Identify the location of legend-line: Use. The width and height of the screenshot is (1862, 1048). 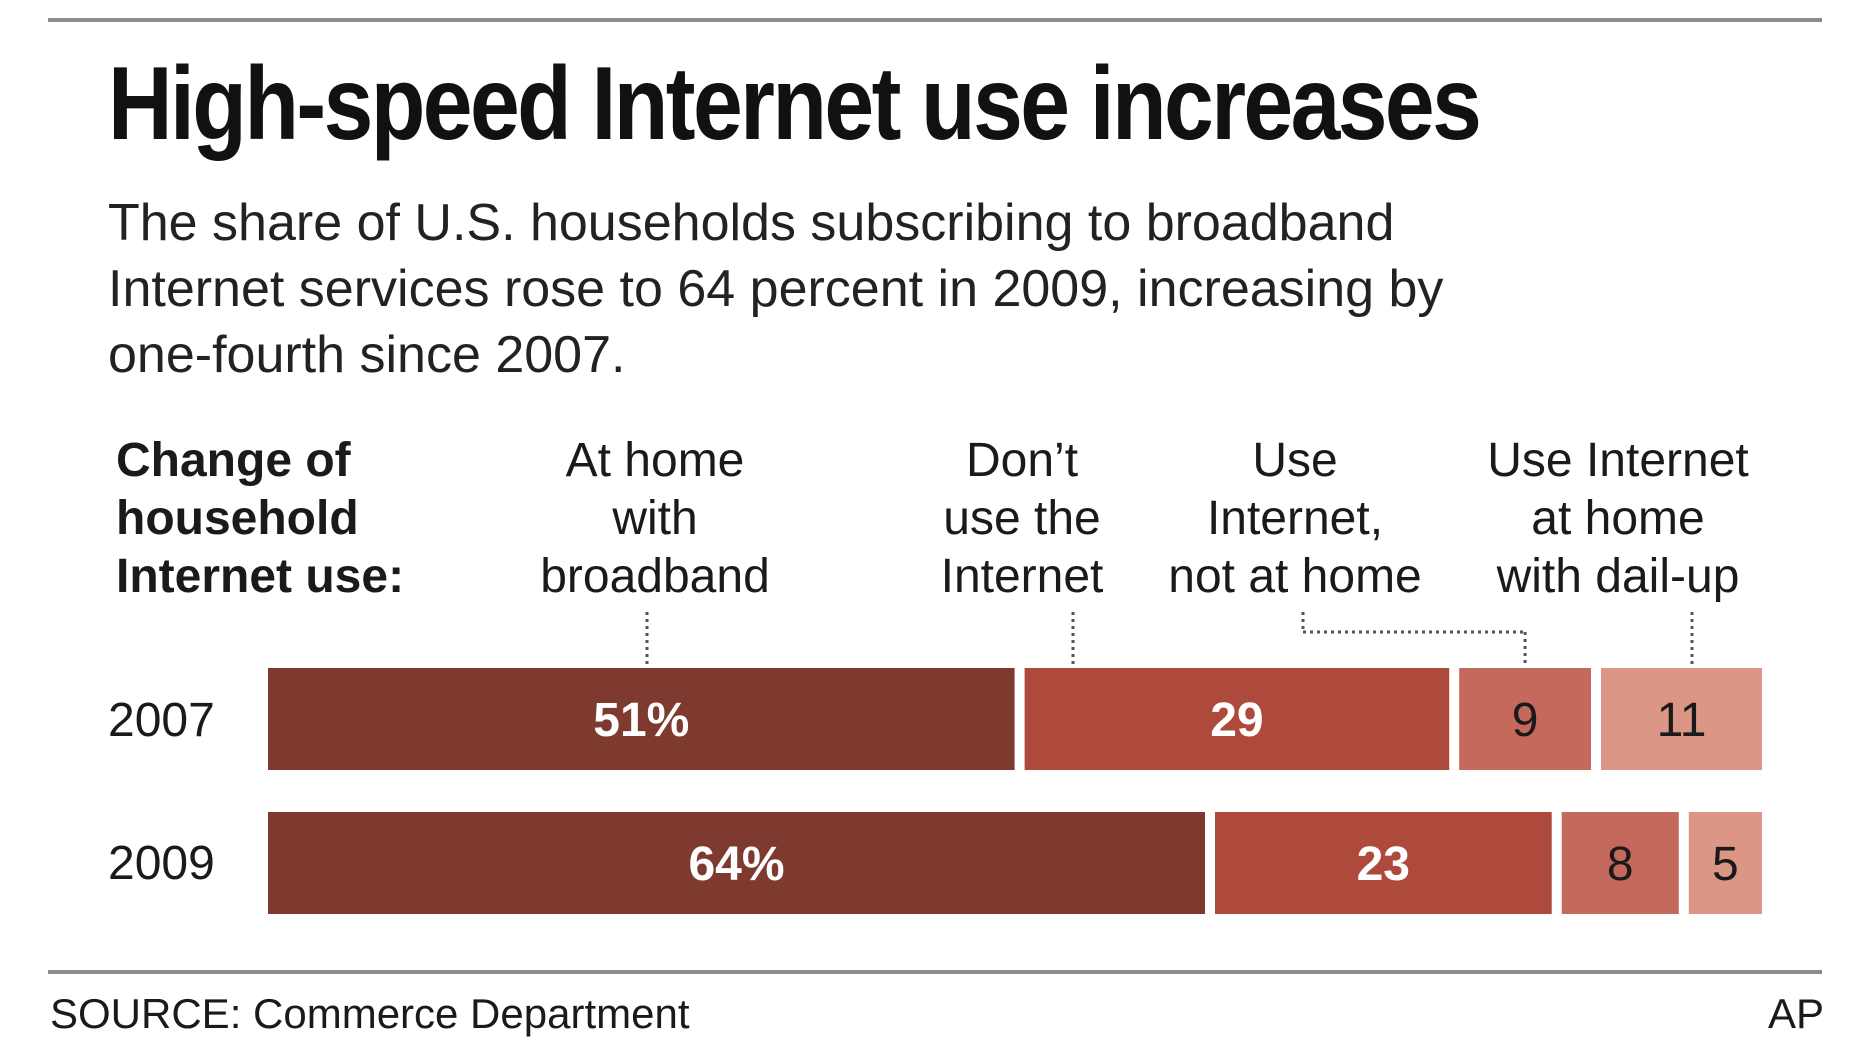
(1295, 460).